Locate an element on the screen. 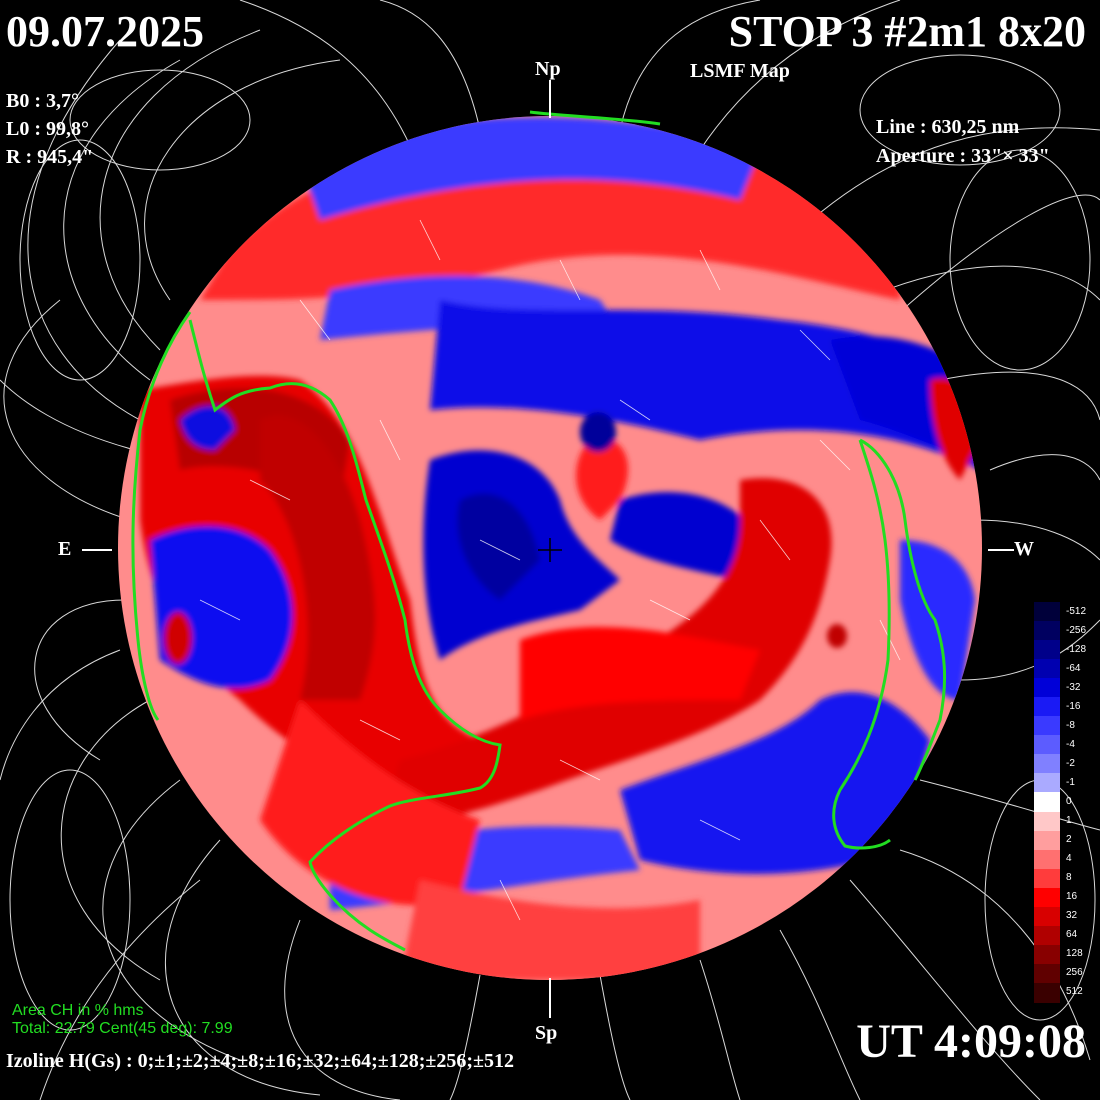 The width and height of the screenshot is (1100, 1100). south-pole-label: Sp is located at coordinates (546, 1033).